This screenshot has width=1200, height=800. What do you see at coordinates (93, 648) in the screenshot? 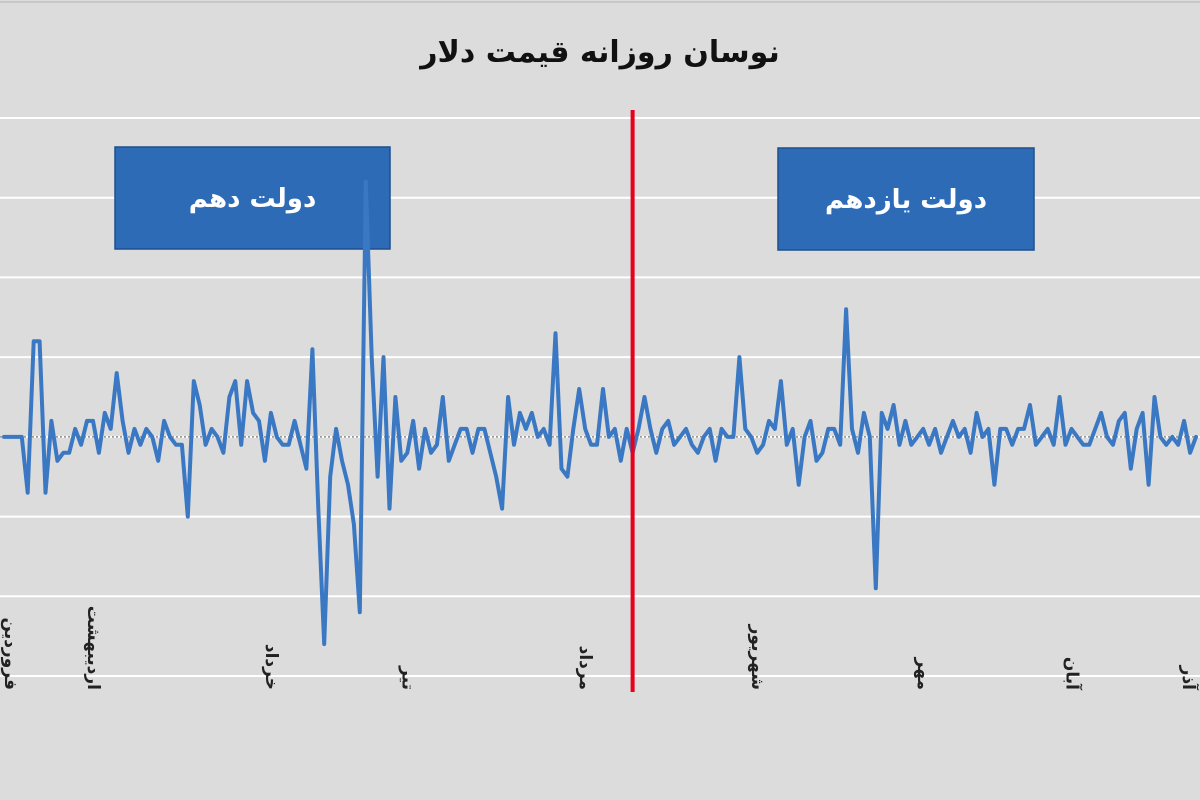
I see `x-tick-label: اردیبهشت` at bounding box center [93, 648].